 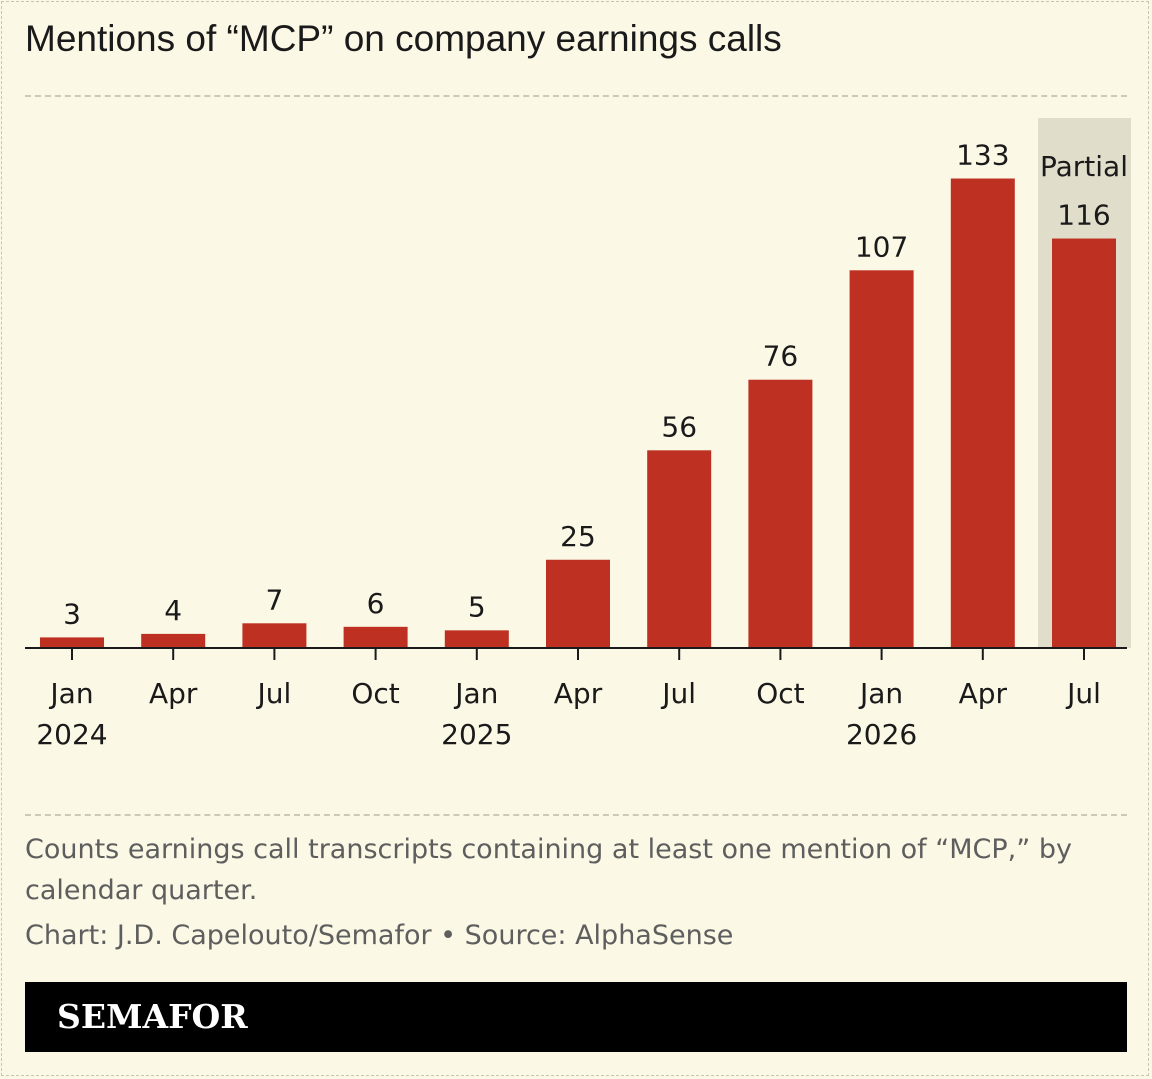 What do you see at coordinates (1084, 166) in the screenshot?
I see `partial-label: Partial` at bounding box center [1084, 166].